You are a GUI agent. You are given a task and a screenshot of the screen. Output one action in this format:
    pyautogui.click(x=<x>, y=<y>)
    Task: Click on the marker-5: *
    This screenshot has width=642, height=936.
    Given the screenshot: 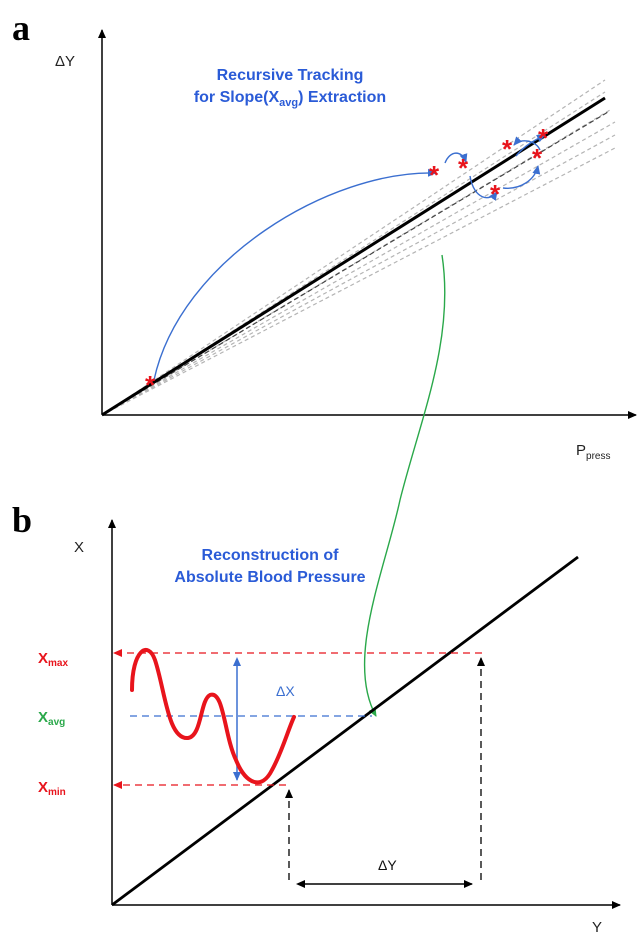 What is the action you would take?
    pyautogui.click(x=507, y=149)
    